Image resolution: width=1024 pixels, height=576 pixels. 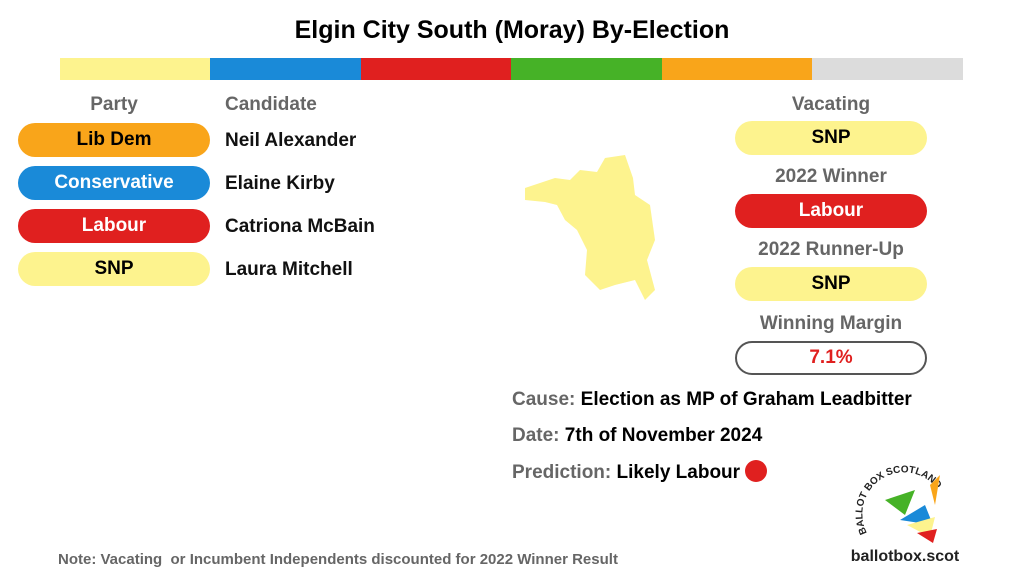 I want to click on site: ballotbox.scot, so click(x=905, y=556).